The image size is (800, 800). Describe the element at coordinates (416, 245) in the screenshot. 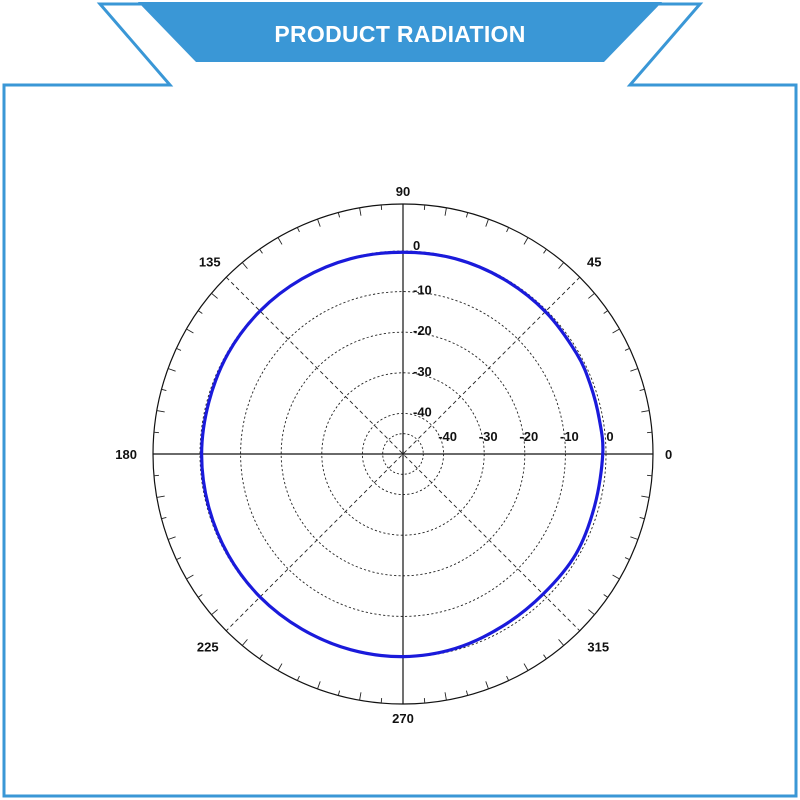

I see `ring-label-vertical-0: 0` at that location.